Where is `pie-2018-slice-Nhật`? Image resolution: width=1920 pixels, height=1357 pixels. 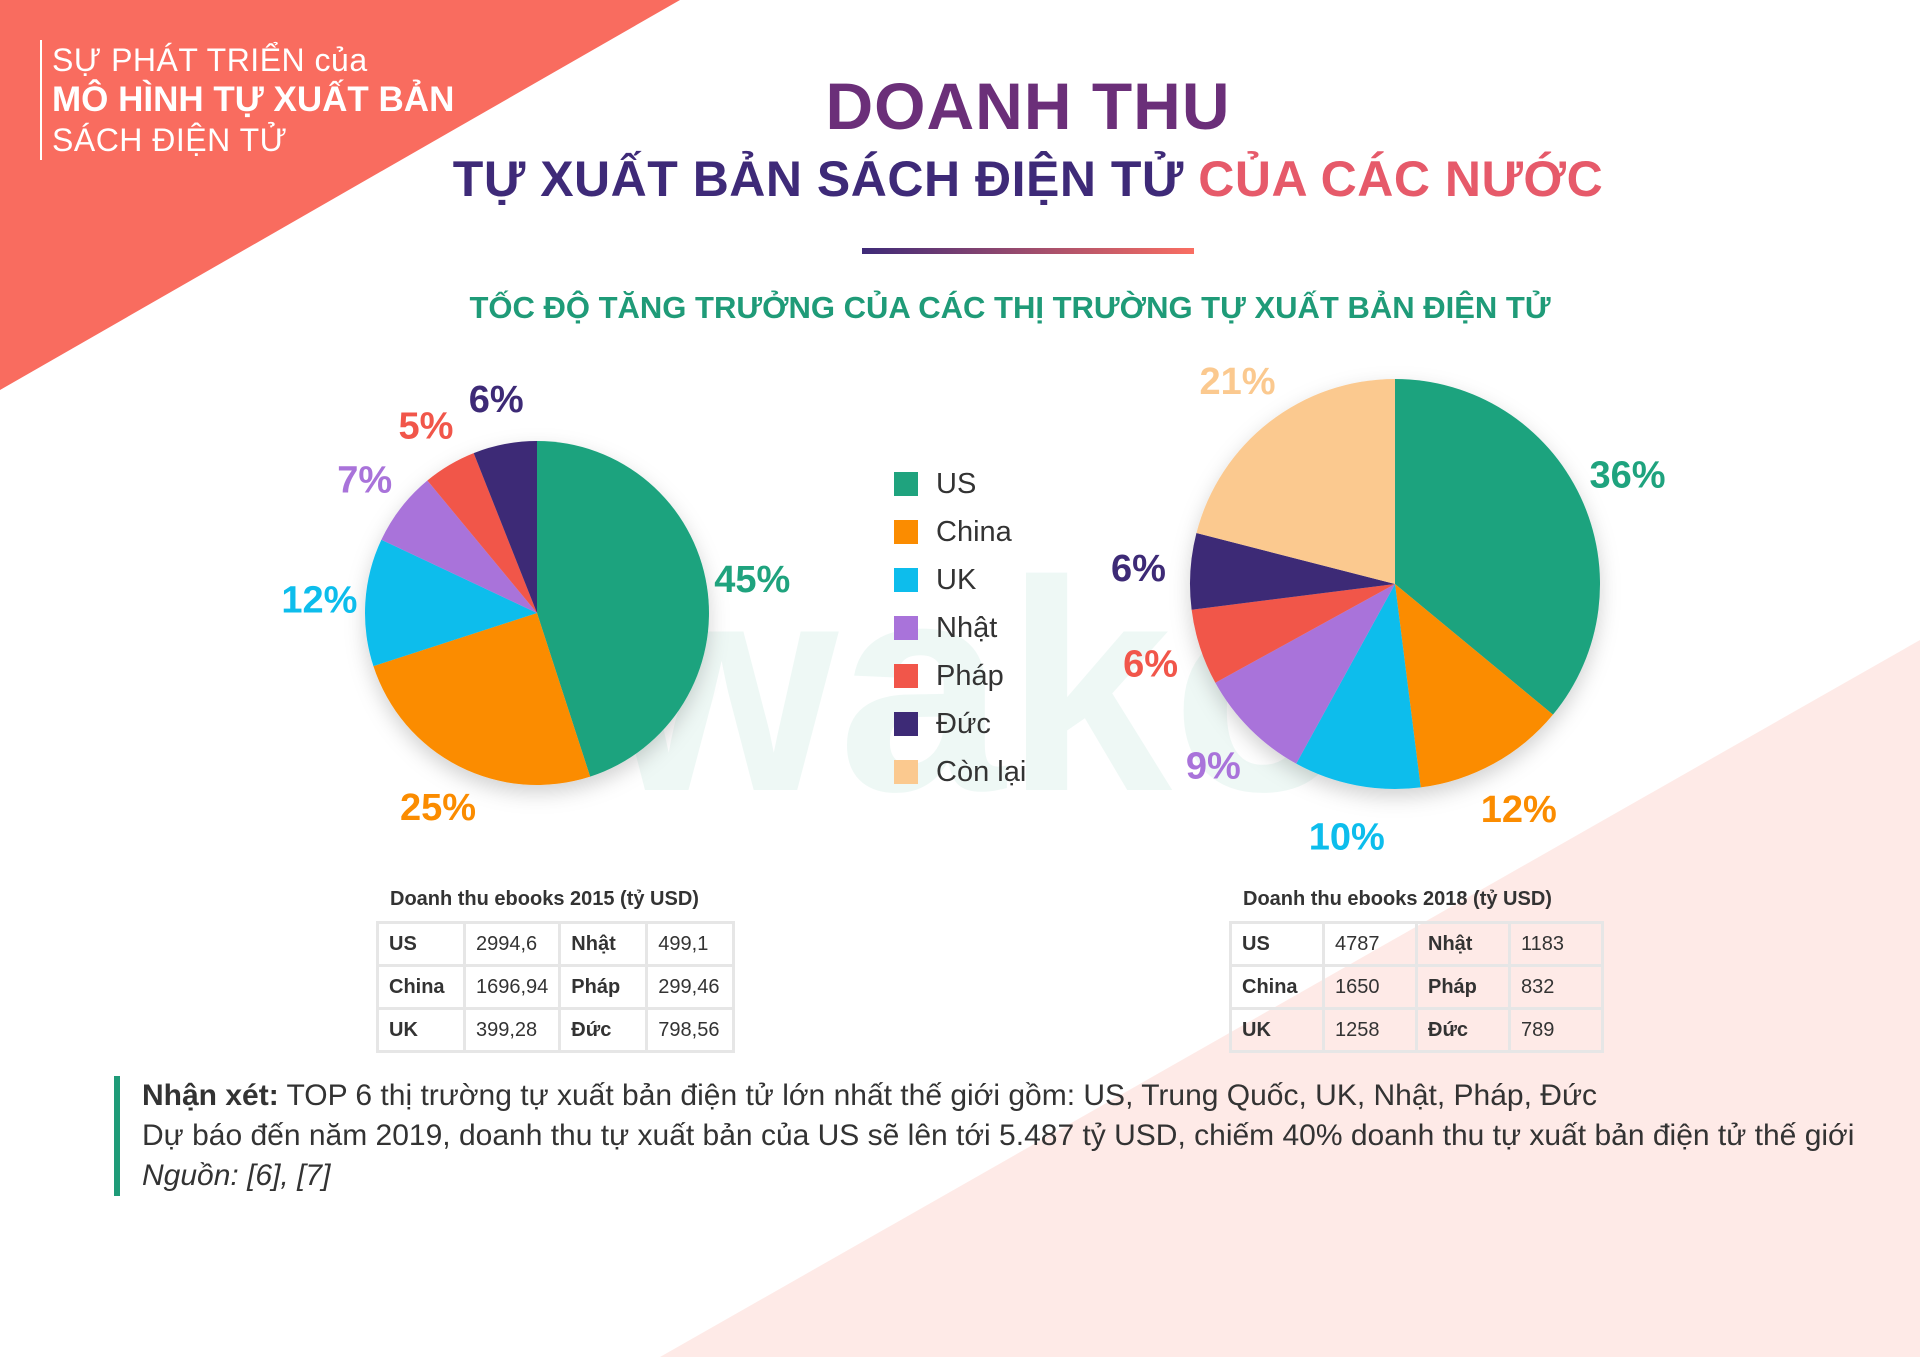
pie-2018-slice-Nhật is located at coordinates (1305, 674).